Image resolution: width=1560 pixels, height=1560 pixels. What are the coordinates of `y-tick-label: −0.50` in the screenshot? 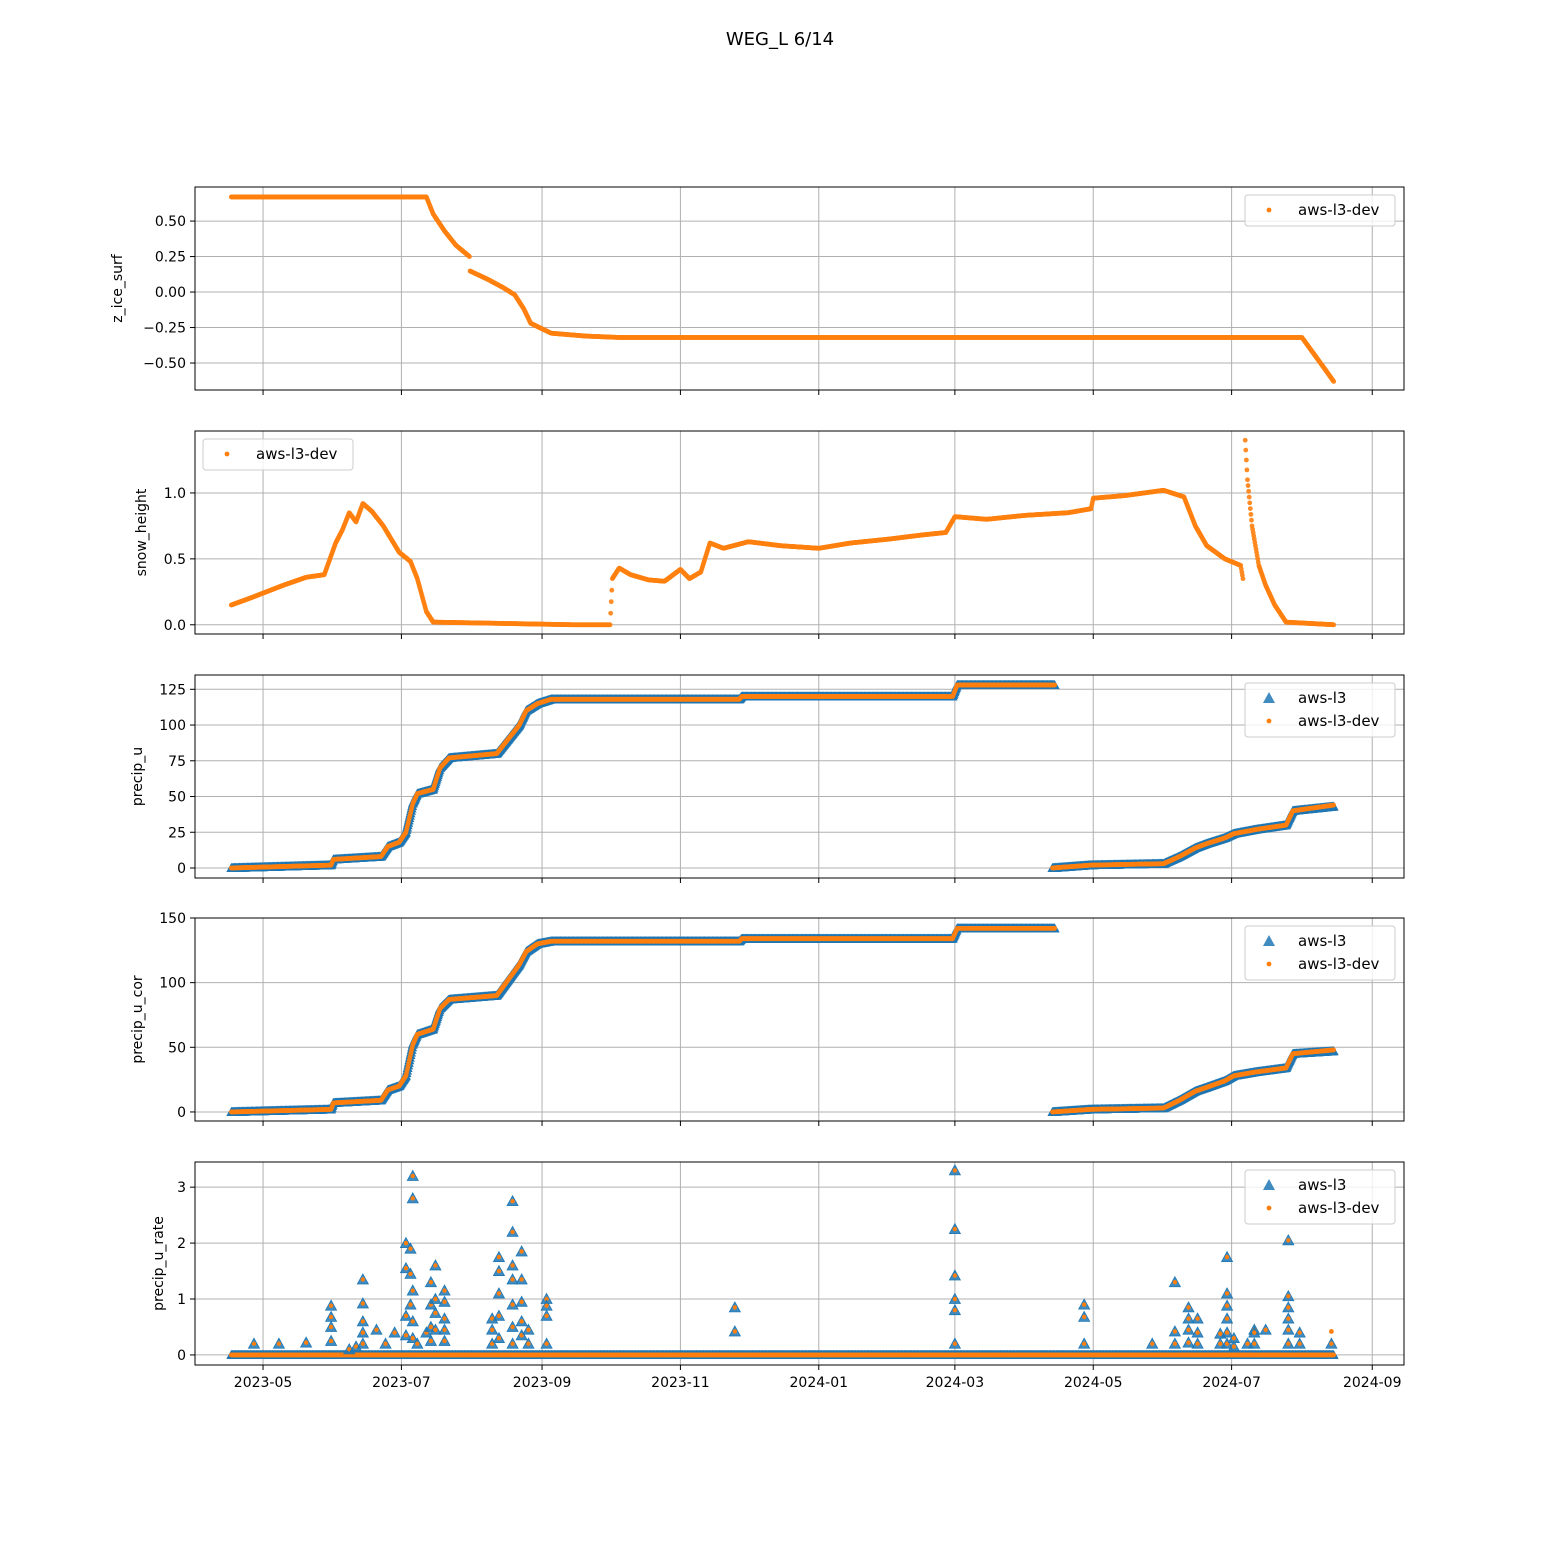 It's located at (164, 364).